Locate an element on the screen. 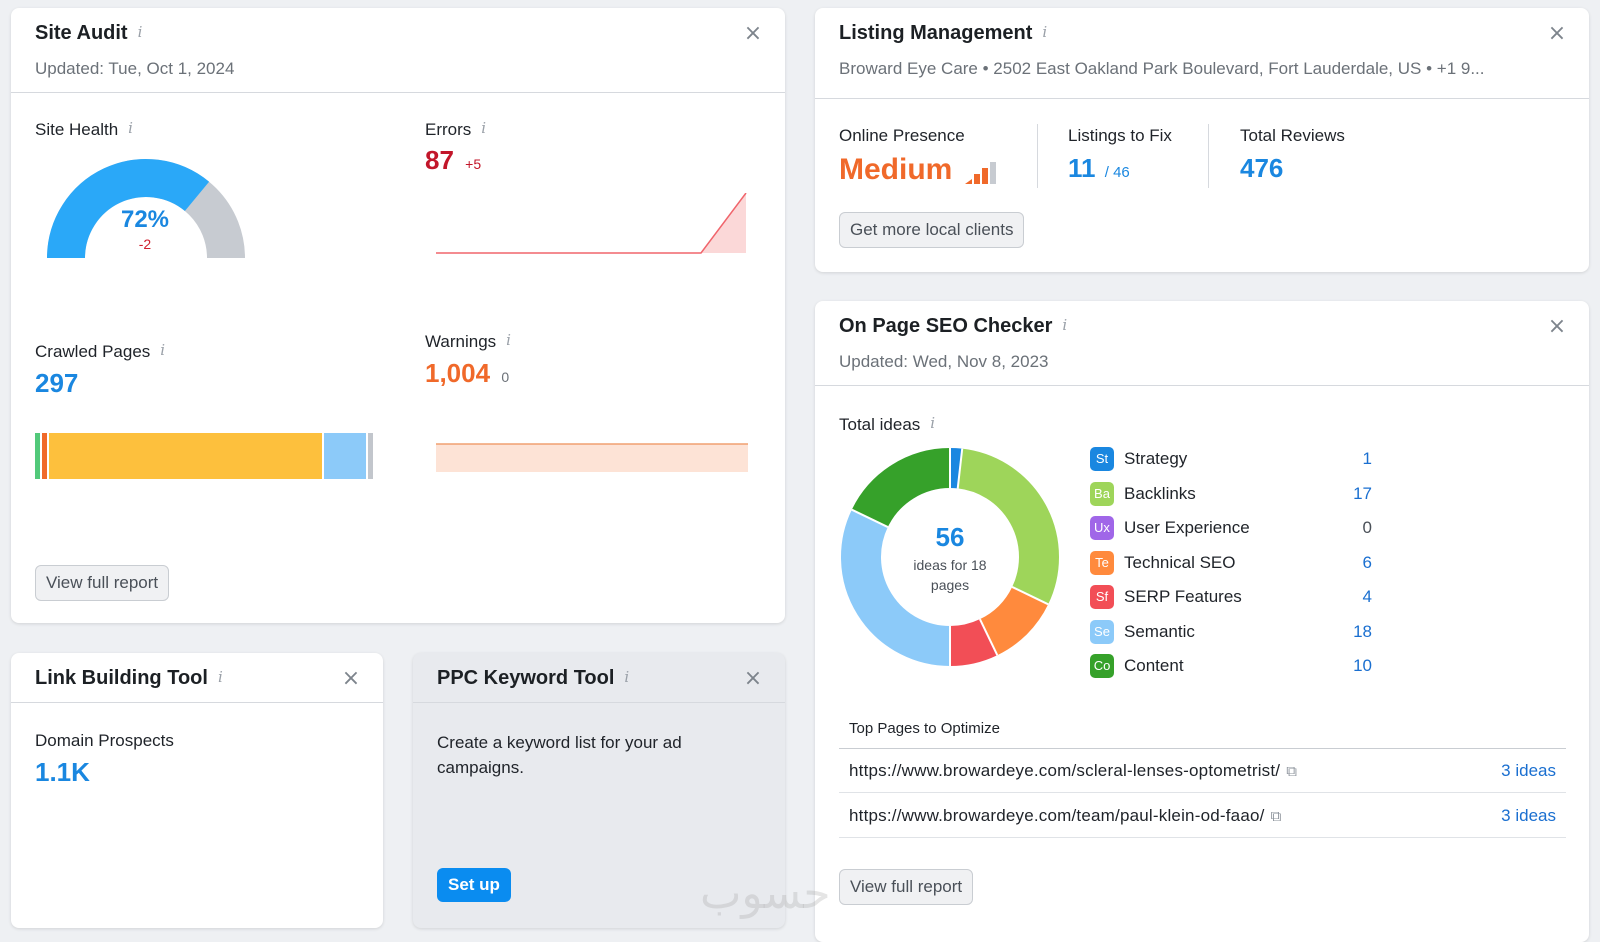  legend-value: 18 is located at coordinates (1362, 631).